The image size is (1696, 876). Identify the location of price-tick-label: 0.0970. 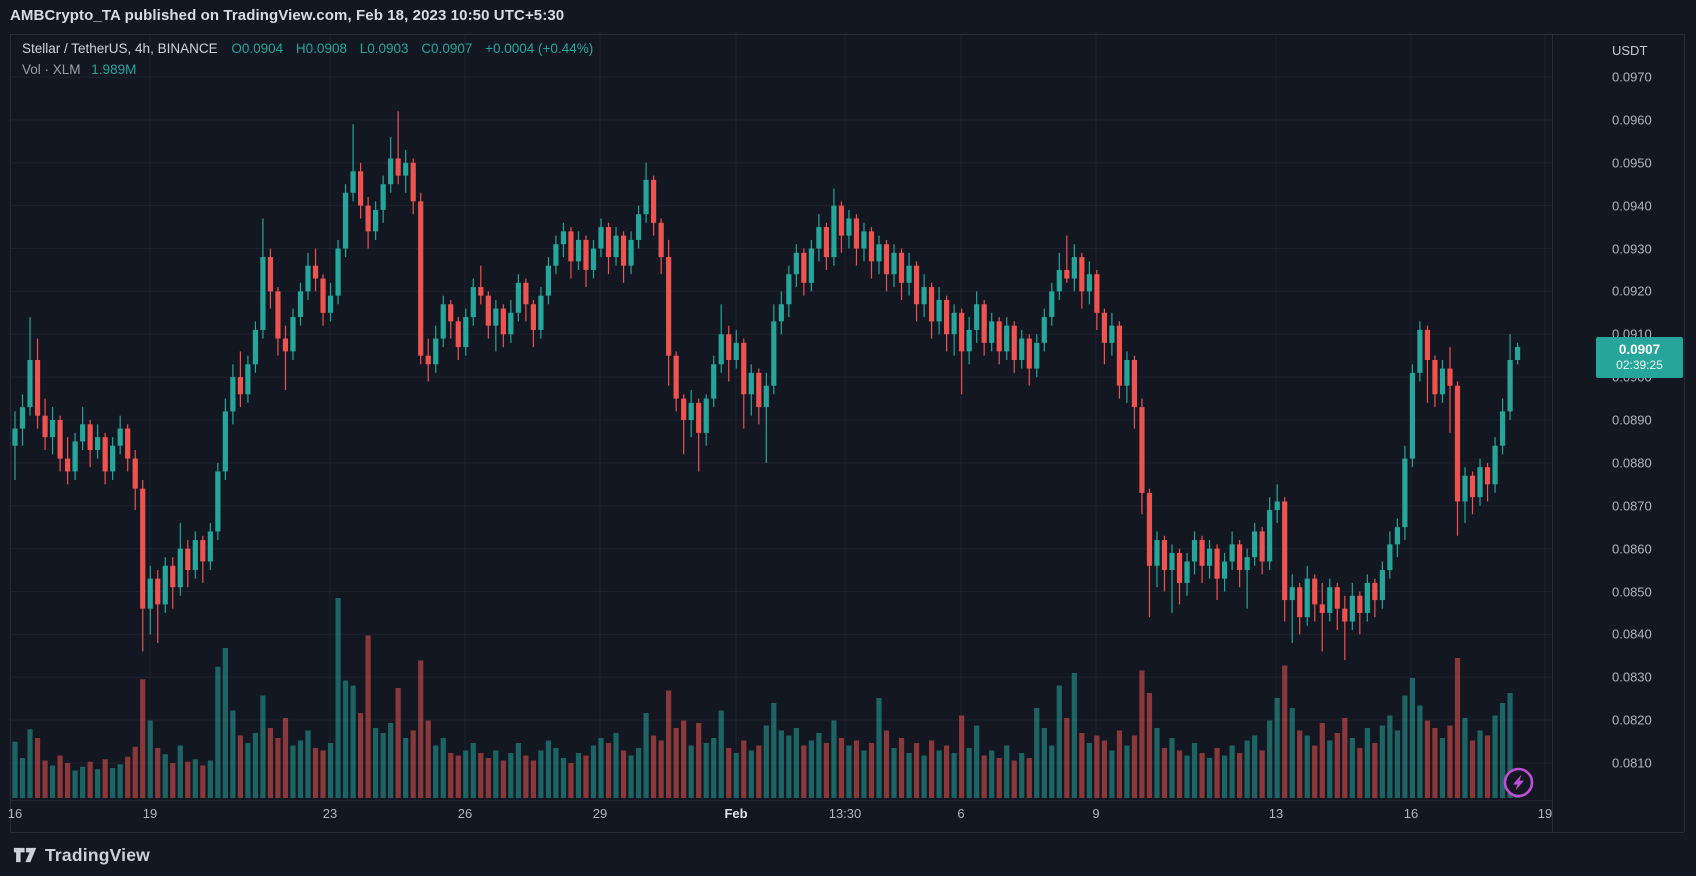
(1632, 77).